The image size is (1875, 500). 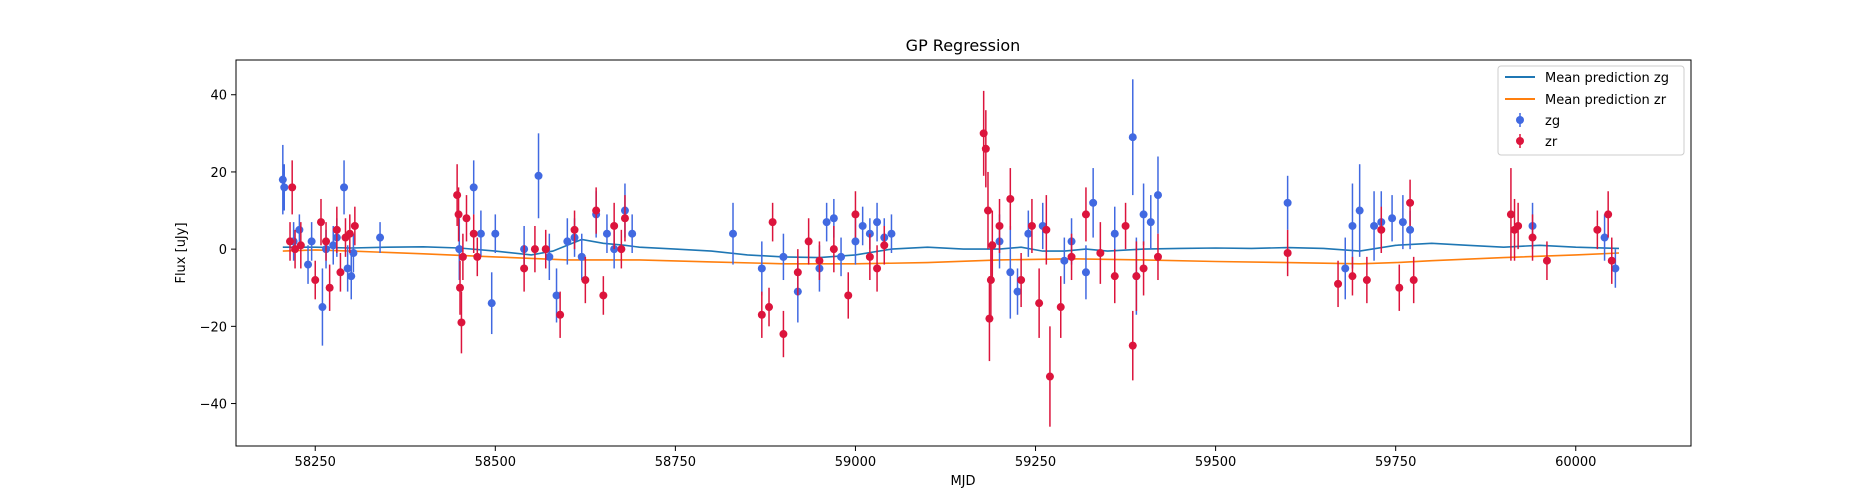 What do you see at coordinates (218, 173) in the screenshot?
I see `y-tick-label: 20` at bounding box center [218, 173].